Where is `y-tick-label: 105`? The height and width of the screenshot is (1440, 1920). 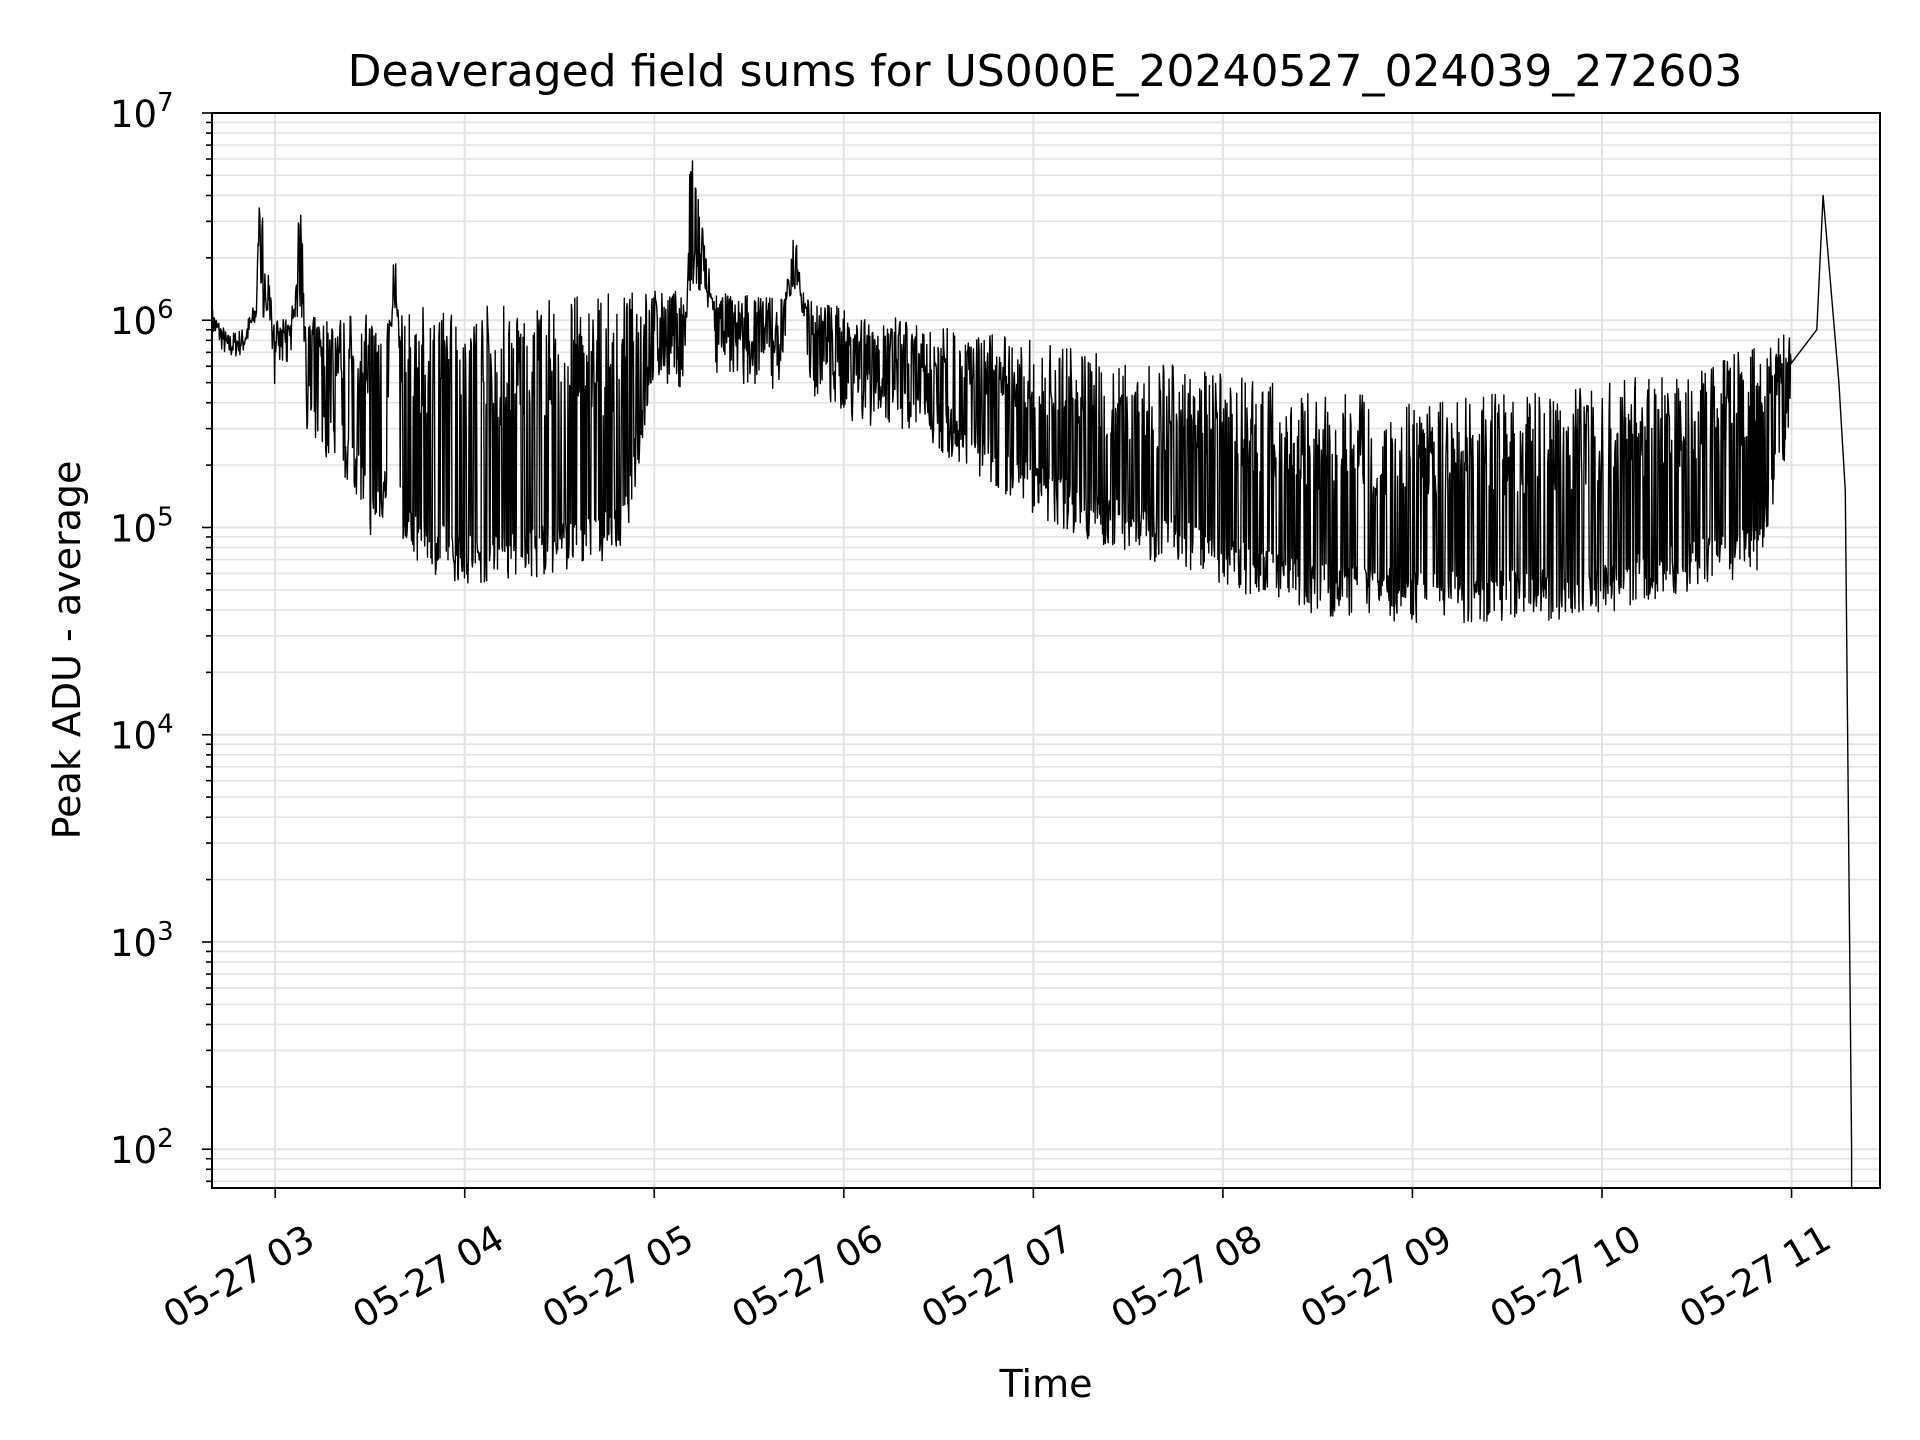 y-tick-label: 105 is located at coordinates (142, 526).